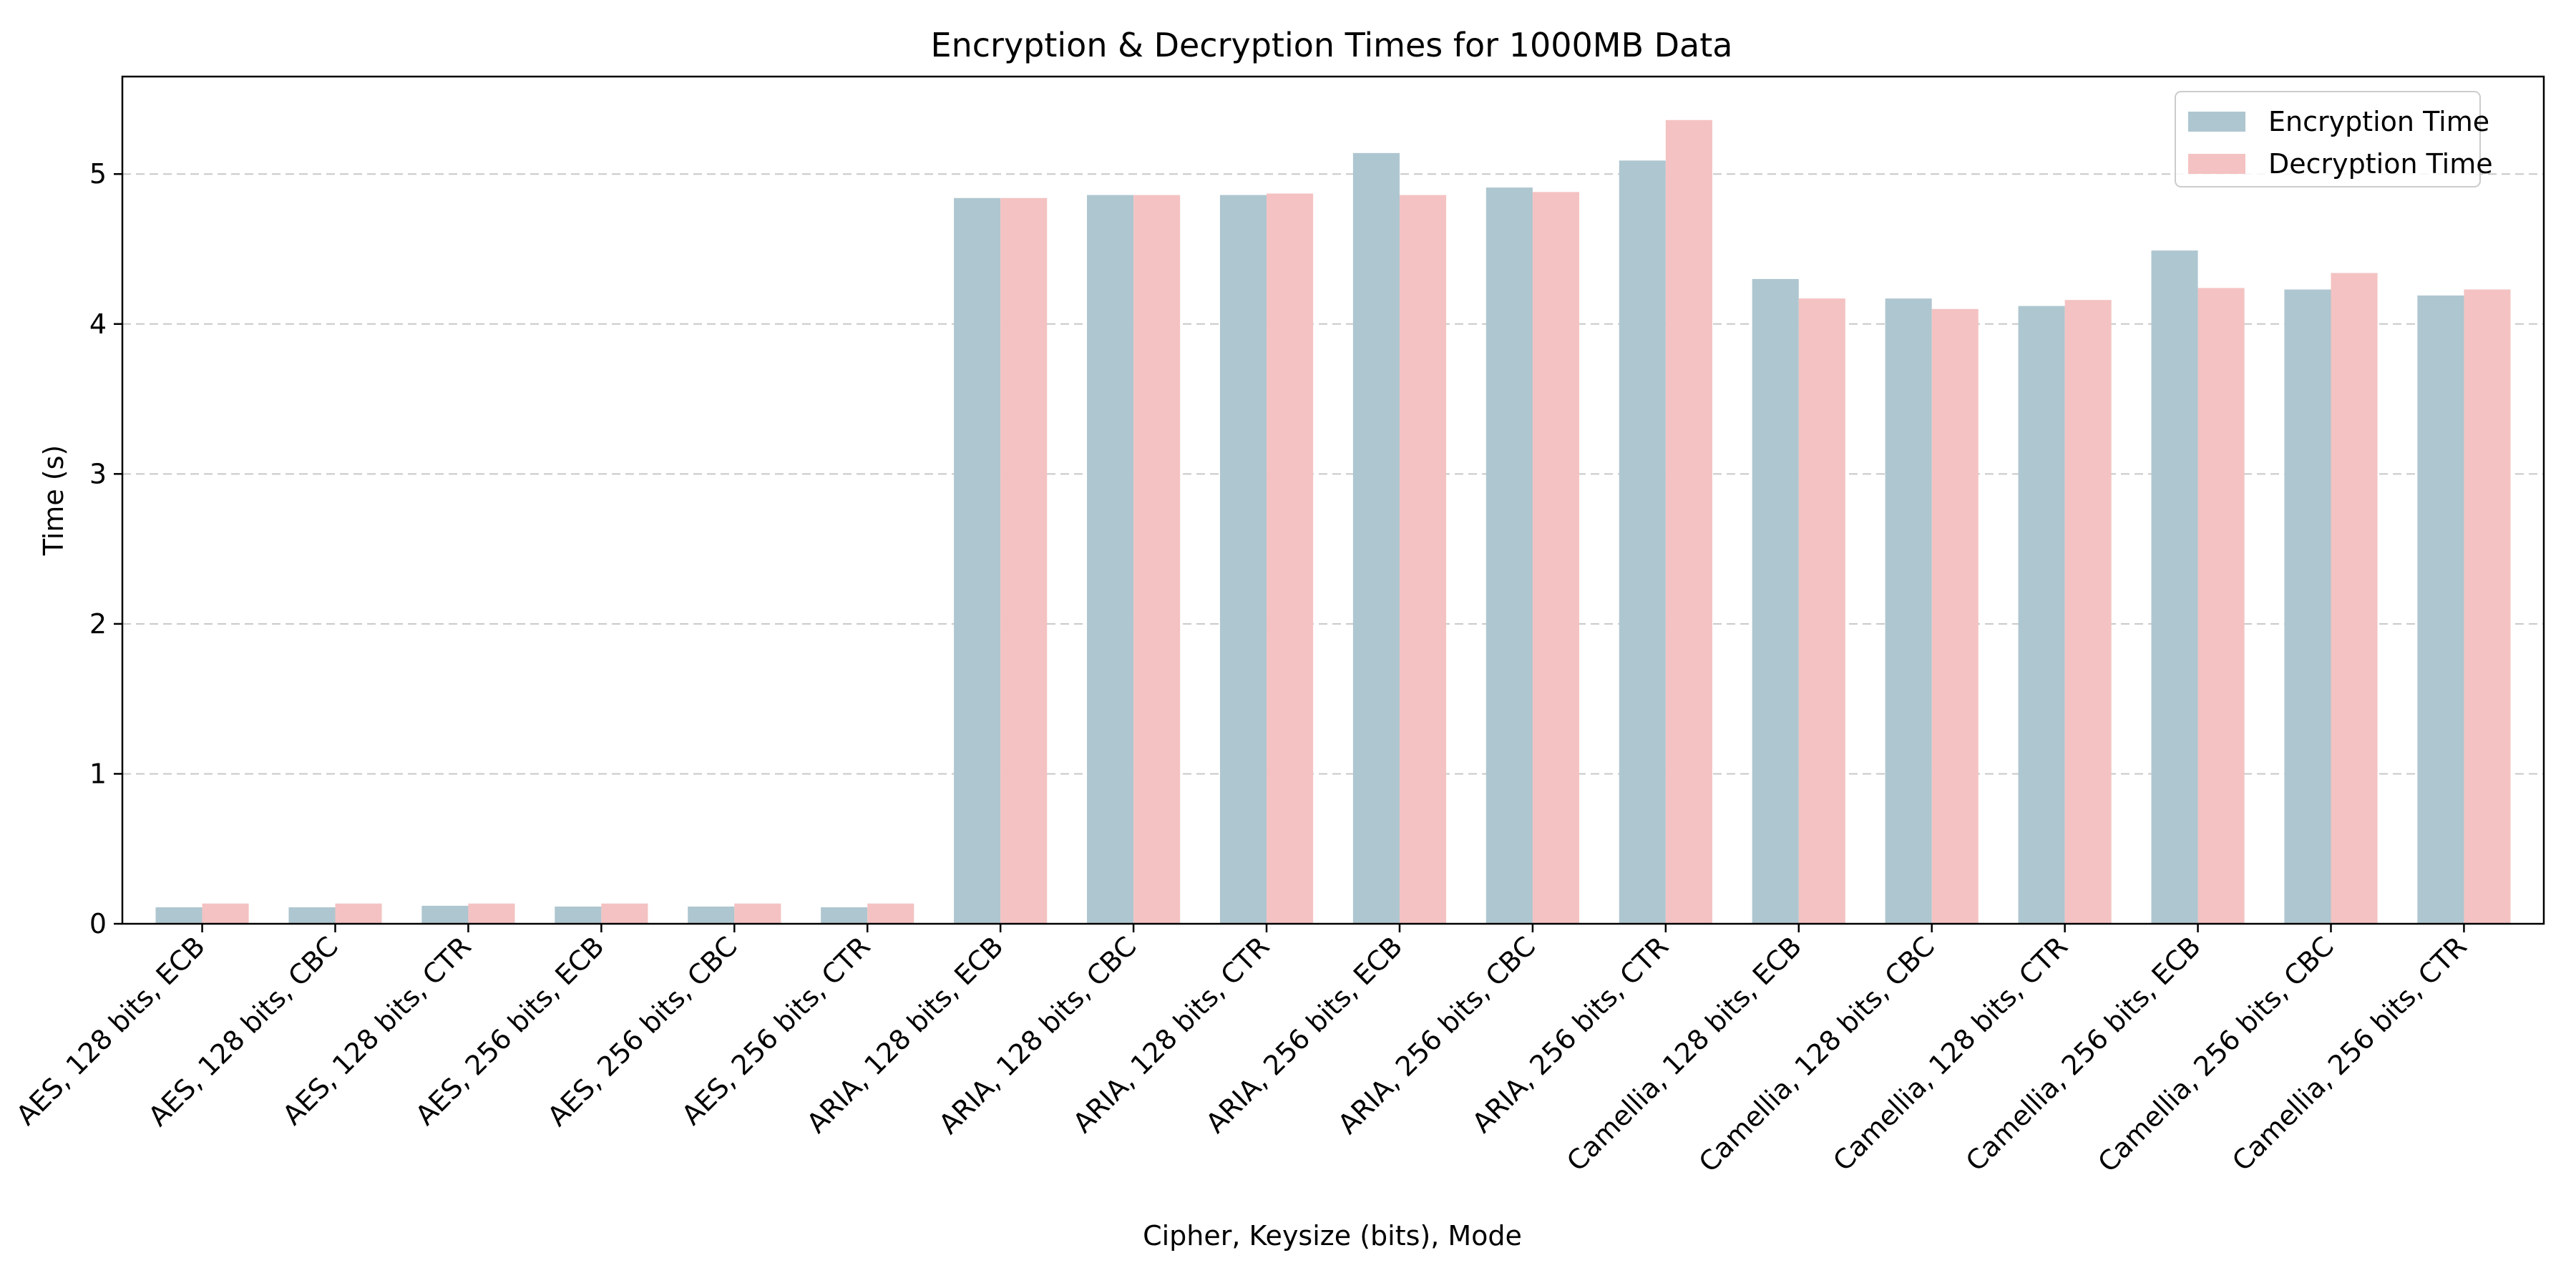 The height and width of the screenshot is (1288, 2576). What do you see at coordinates (1817, 1054) in the screenshot?
I see `x-tick-label: Camellia, 128 bits, CBC` at bounding box center [1817, 1054].